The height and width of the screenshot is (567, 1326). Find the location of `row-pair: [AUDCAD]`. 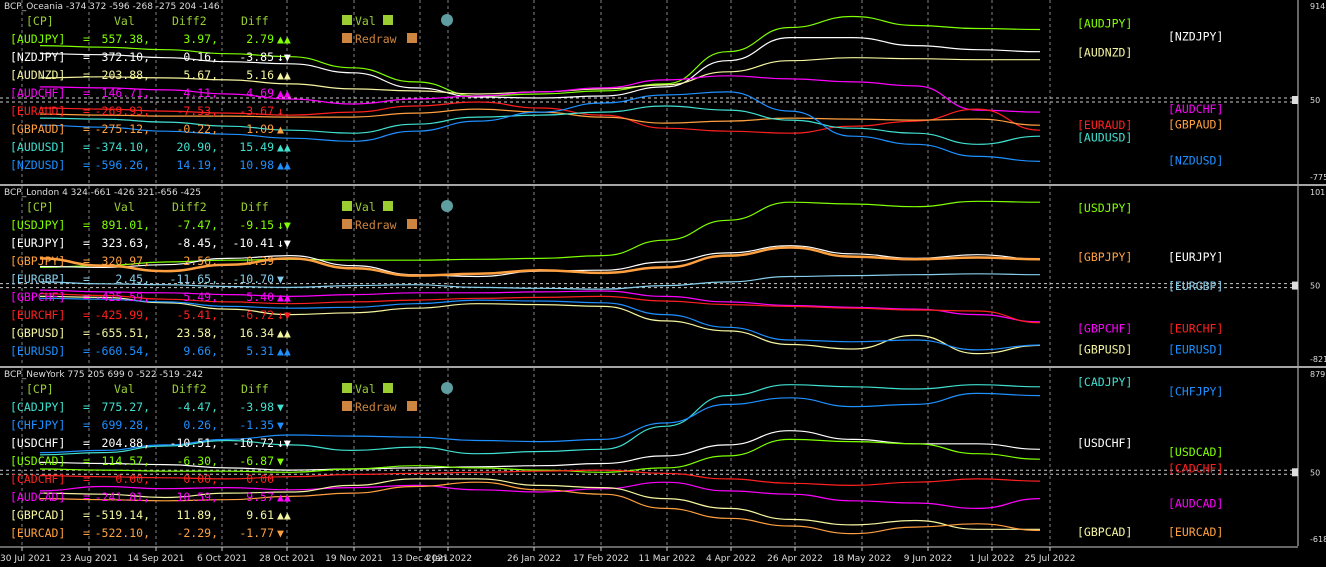

row-pair: [AUDCAD] is located at coordinates (37, 497).